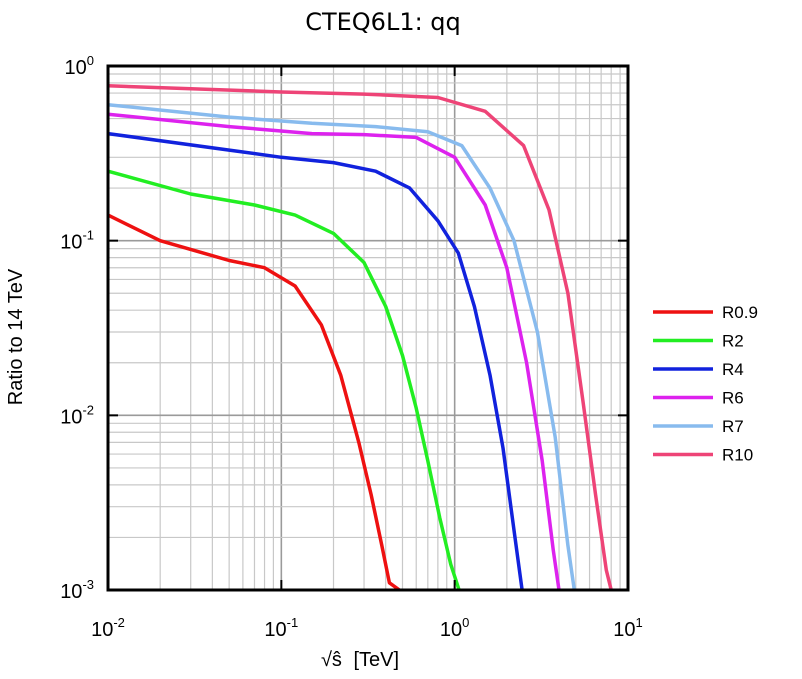 Image resolution: width=802 pixels, height=679 pixels. What do you see at coordinates (639, 622) in the screenshot?
I see `tick-exponent: 1` at bounding box center [639, 622].